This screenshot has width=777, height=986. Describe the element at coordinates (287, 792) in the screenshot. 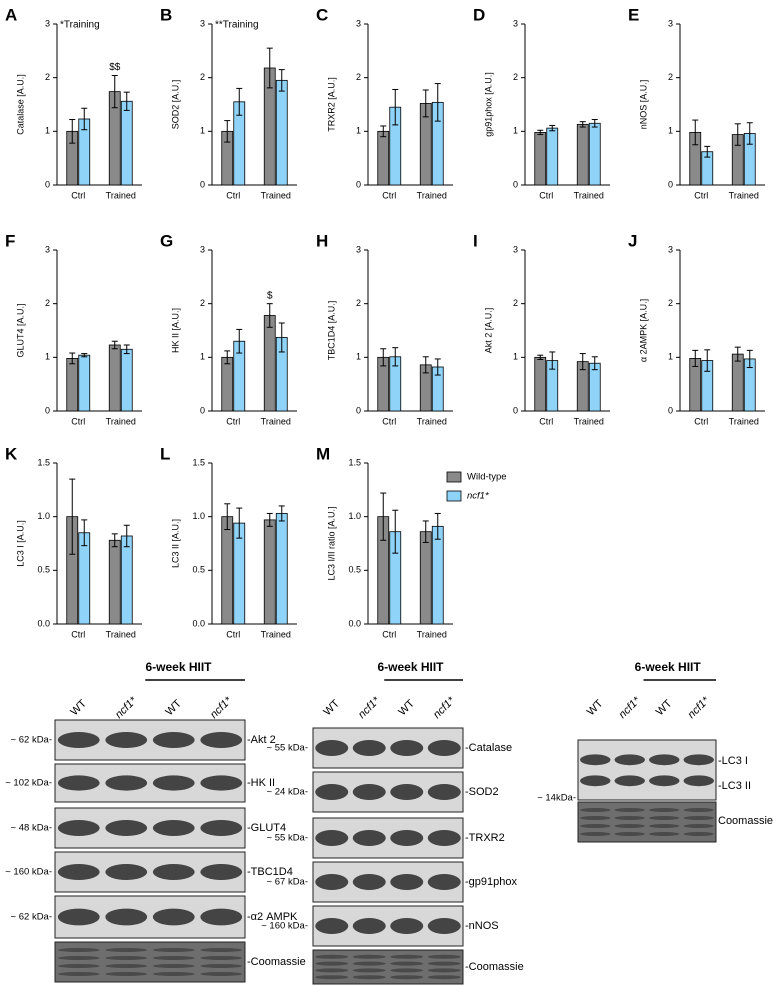

I see `kda-label: ~ 24 kDa-` at that location.